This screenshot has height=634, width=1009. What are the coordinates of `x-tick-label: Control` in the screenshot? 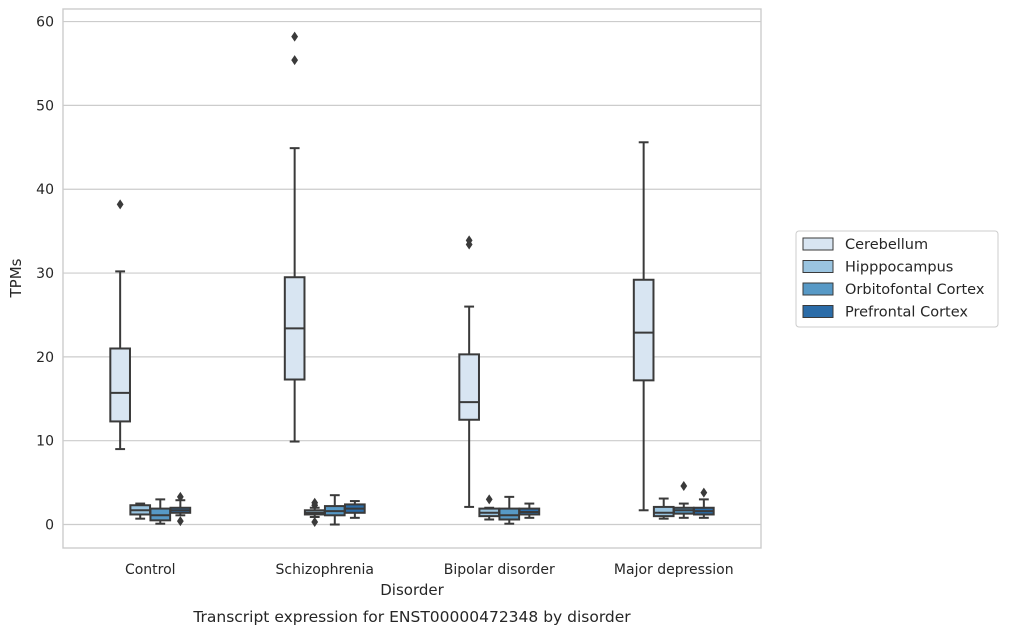 It's located at (150, 570).